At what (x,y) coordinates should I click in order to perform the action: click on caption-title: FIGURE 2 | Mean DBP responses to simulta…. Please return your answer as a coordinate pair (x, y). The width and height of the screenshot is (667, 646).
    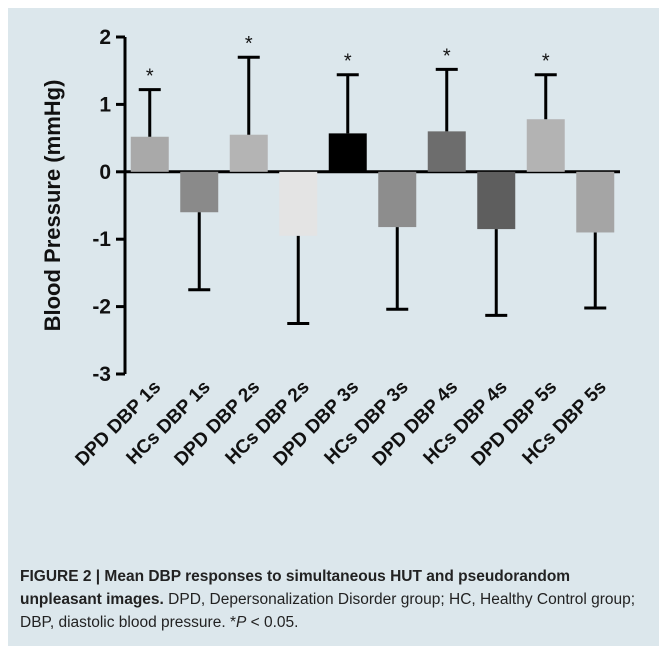
    Looking at the image, I should click on (295, 588).